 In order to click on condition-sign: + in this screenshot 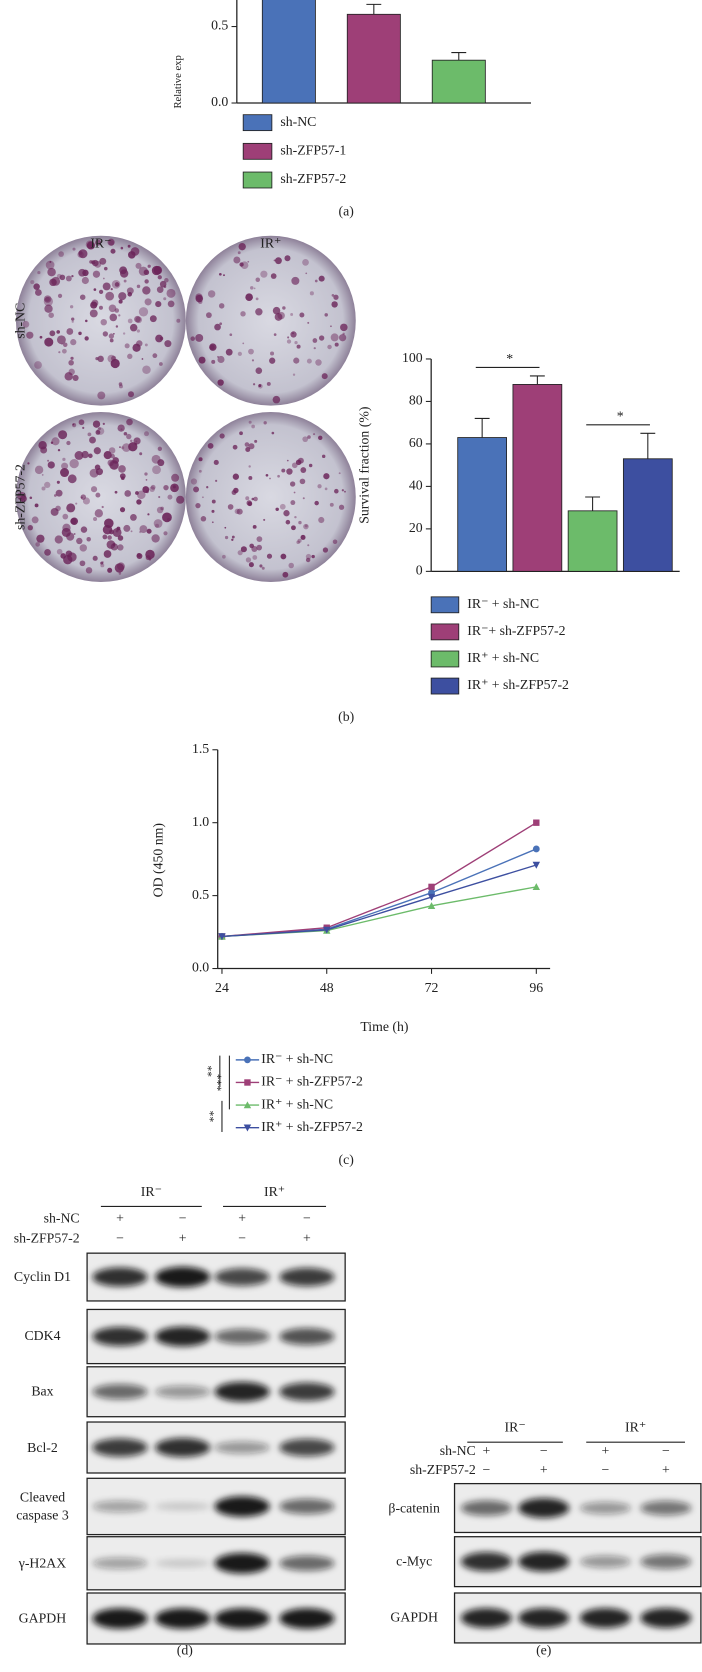, I will do `click(307, 1238)`.